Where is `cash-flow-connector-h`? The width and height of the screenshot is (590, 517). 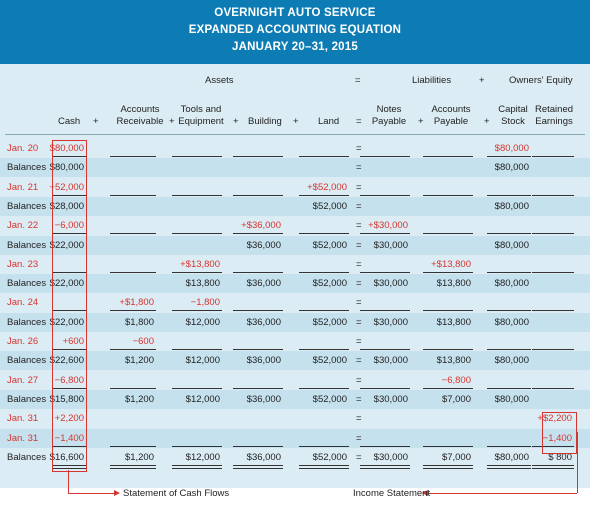 cash-flow-connector-h is located at coordinates (91, 493).